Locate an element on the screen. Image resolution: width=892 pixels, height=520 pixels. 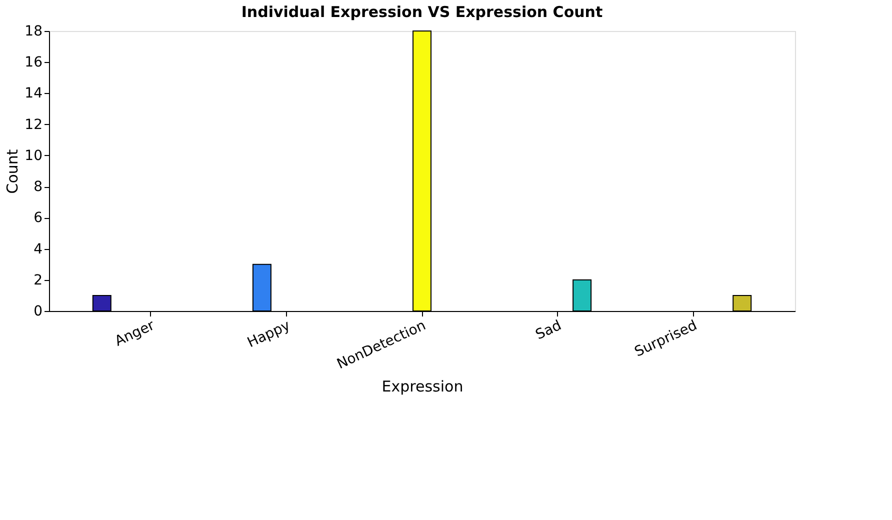
y-tick-label: 12 is located at coordinates (33, 124).